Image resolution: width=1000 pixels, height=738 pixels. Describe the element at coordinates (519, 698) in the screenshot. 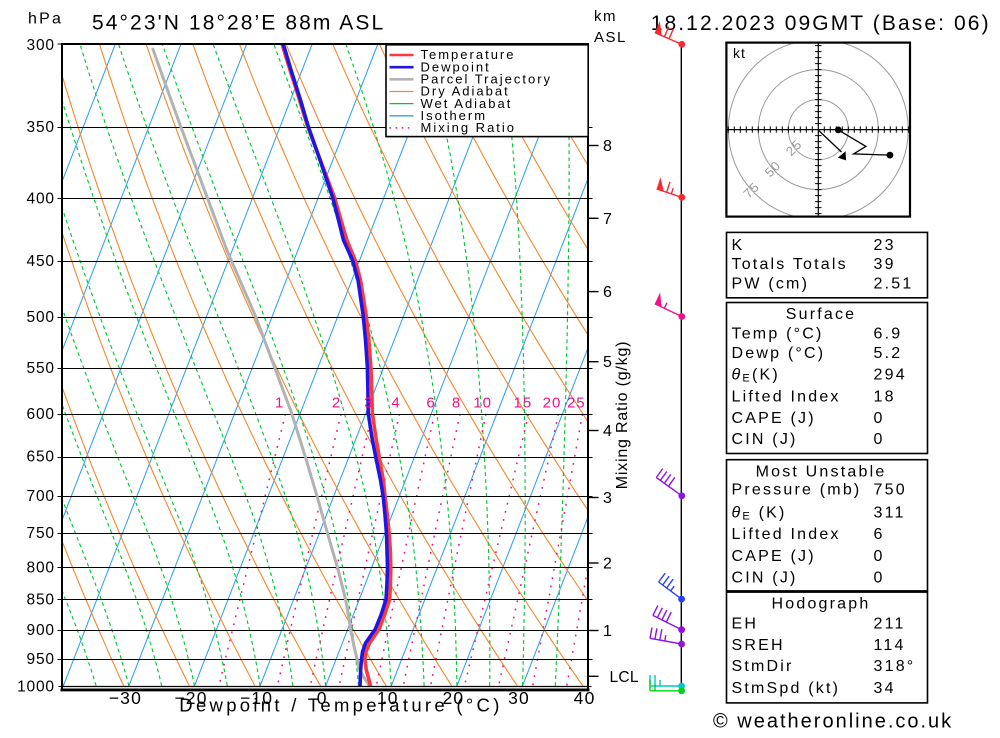

I see `svg-text: 30` at that location.